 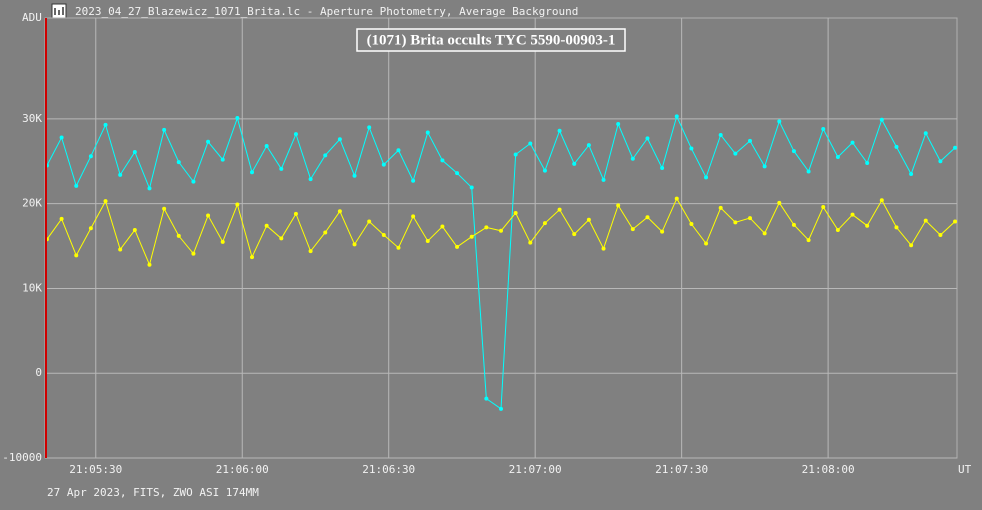 What do you see at coordinates (38, 372) in the screenshot?
I see `y-tick-label: 0` at bounding box center [38, 372].